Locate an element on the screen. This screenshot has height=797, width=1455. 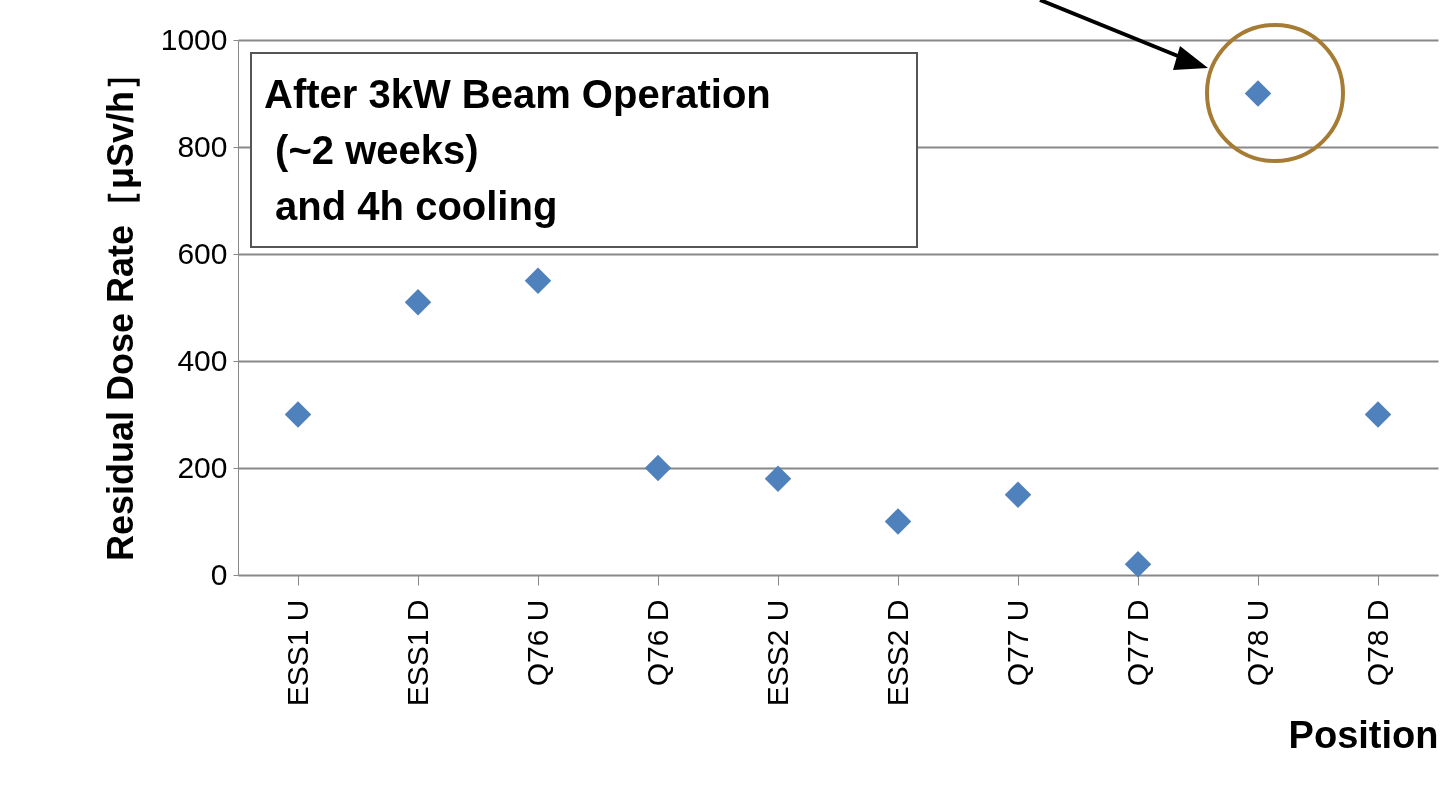
x-tick-label: ESS2 U is located at coordinates (777, 653).